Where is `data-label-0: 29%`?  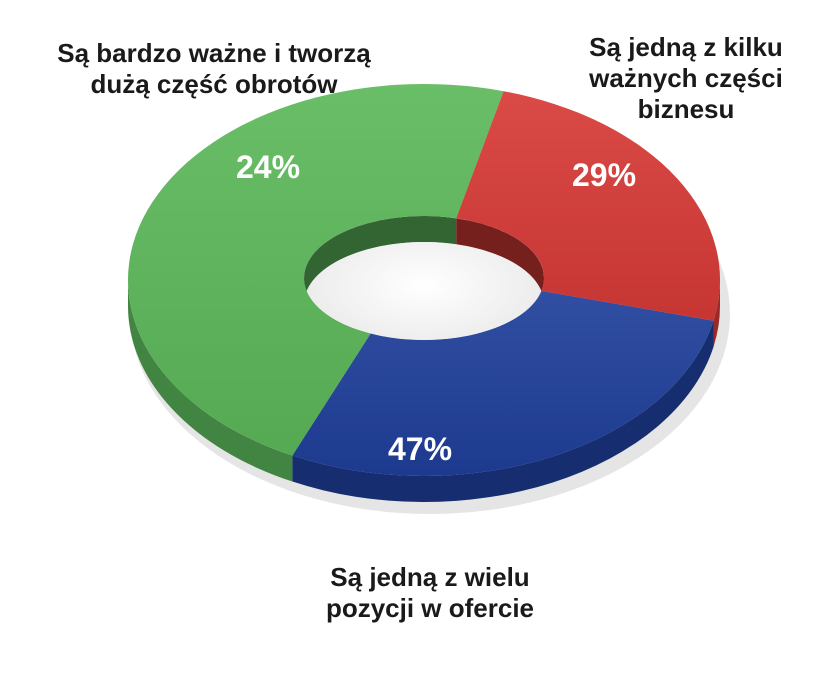
data-label-0: 29% is located at coordinates (604, 175).